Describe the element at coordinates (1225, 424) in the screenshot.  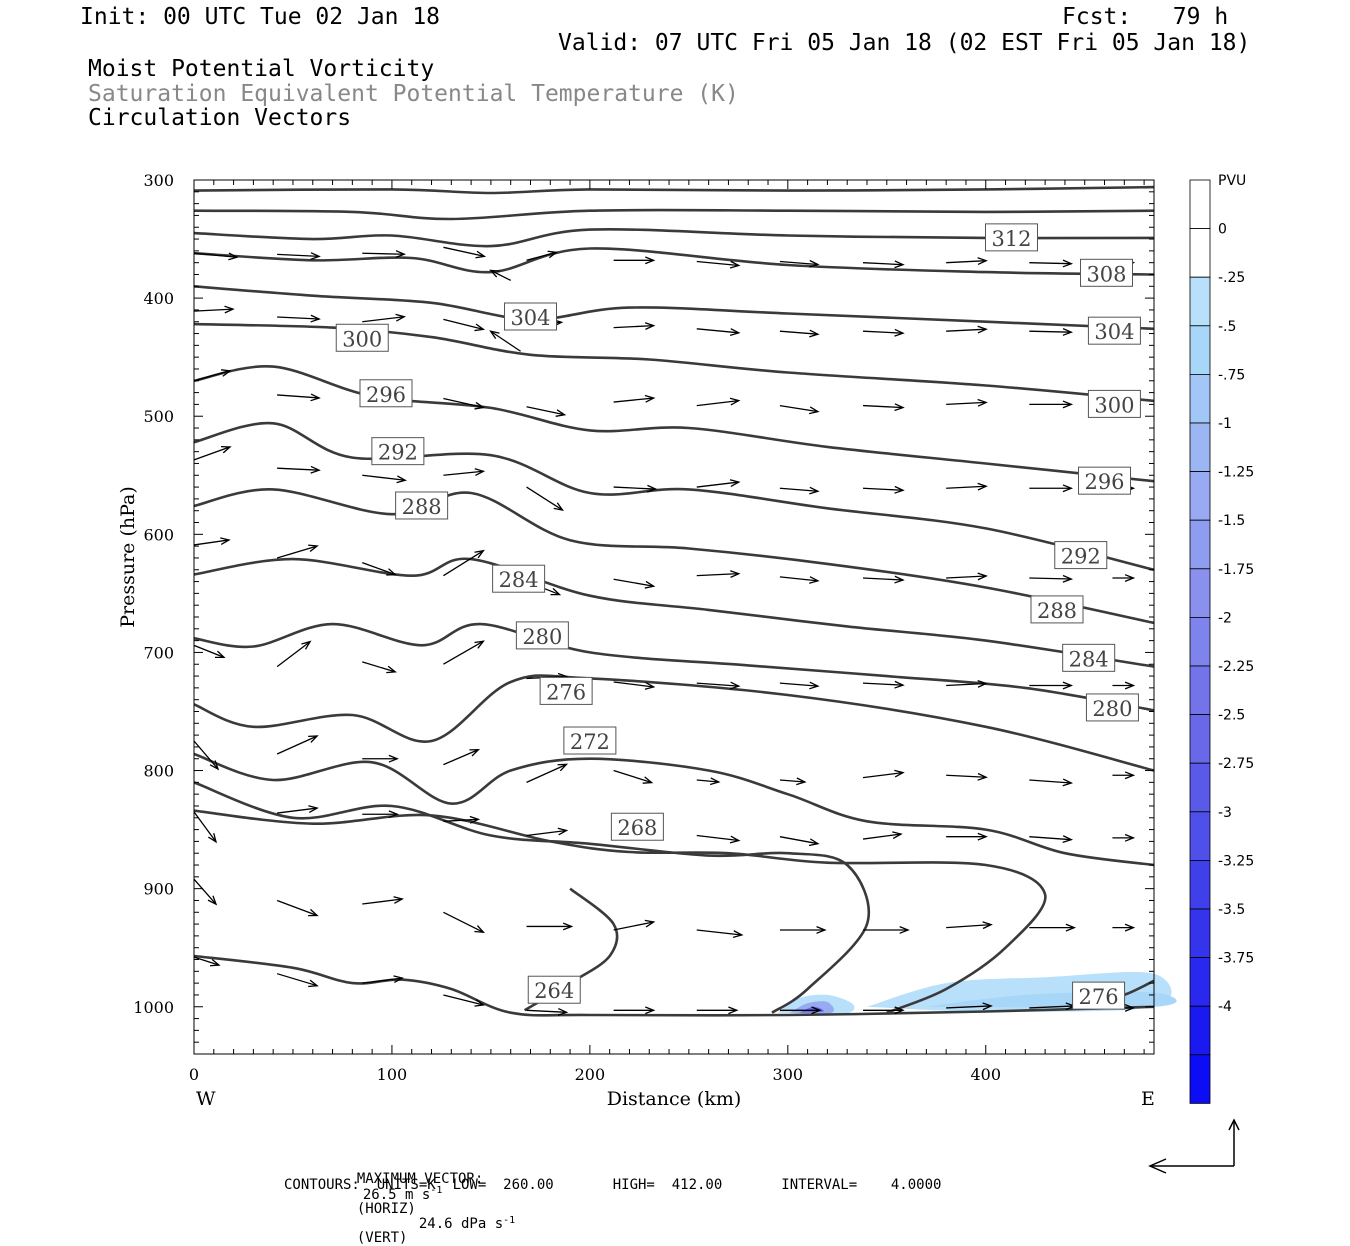
I see `colorbar-tick-label: -1` at that location.